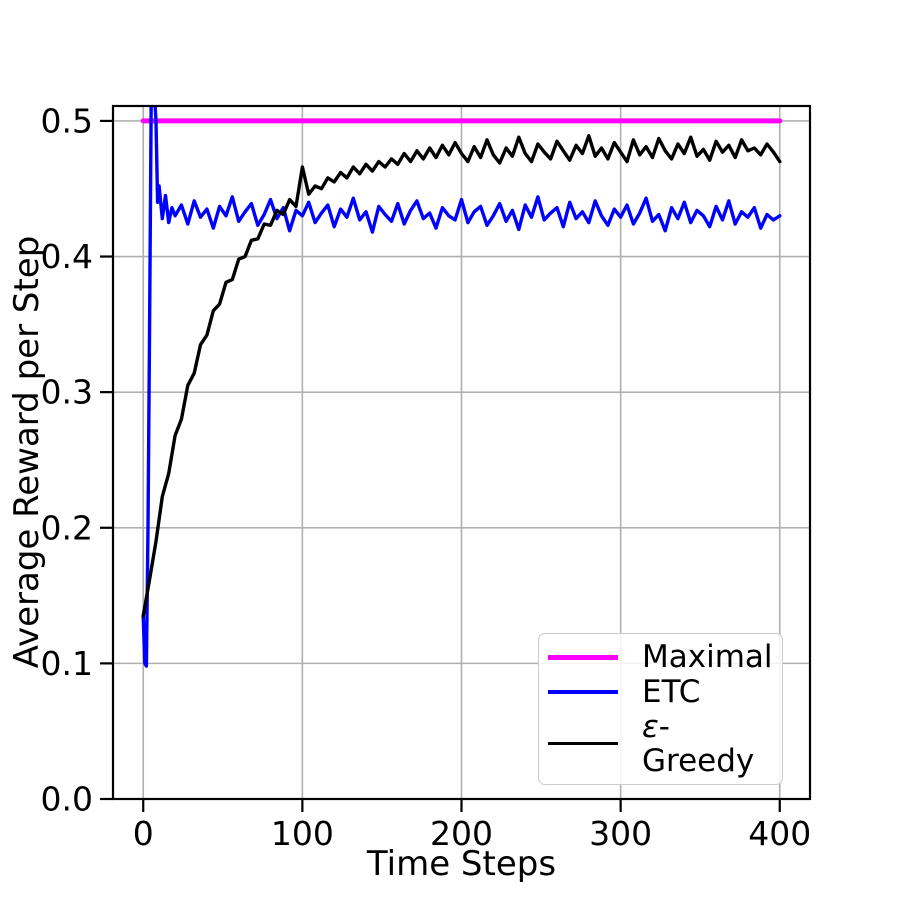 Image resolution: width=900 pixels, height=900 pixels. I want to click on legend-item-etc: ETC, so click(662, 692).